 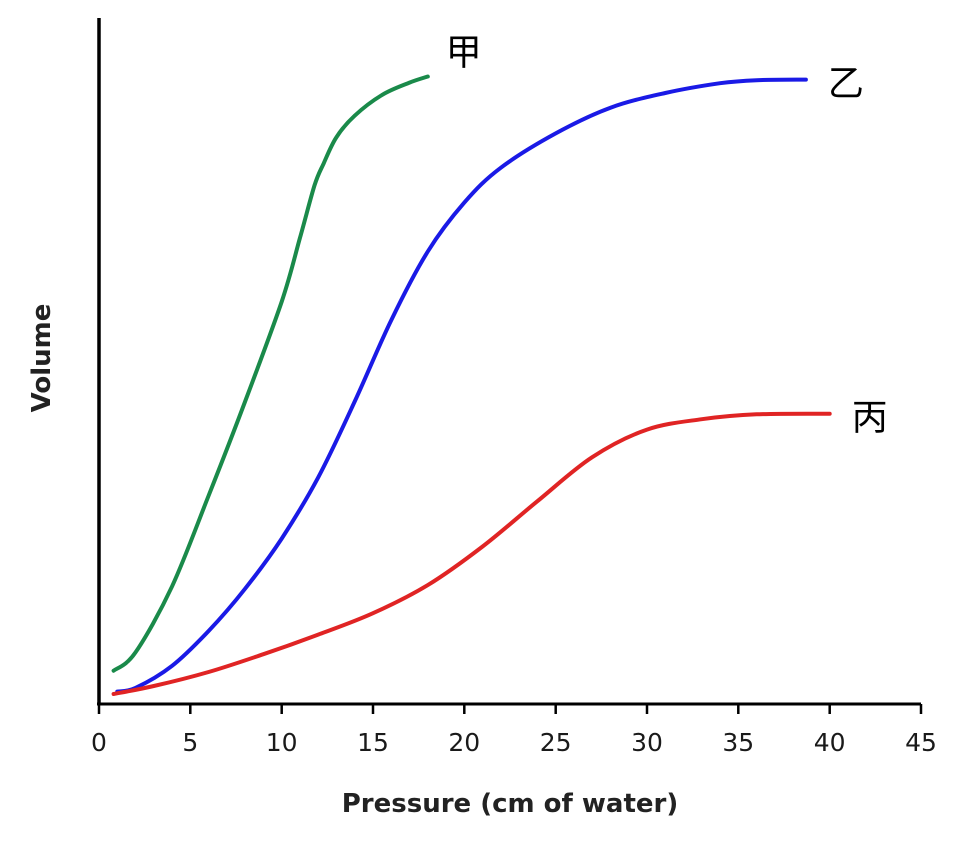 What do you see at coordinates (830, 742) in the screenshot?
I see `x-tick-label-40: 40` at bounding box center [830, 742].